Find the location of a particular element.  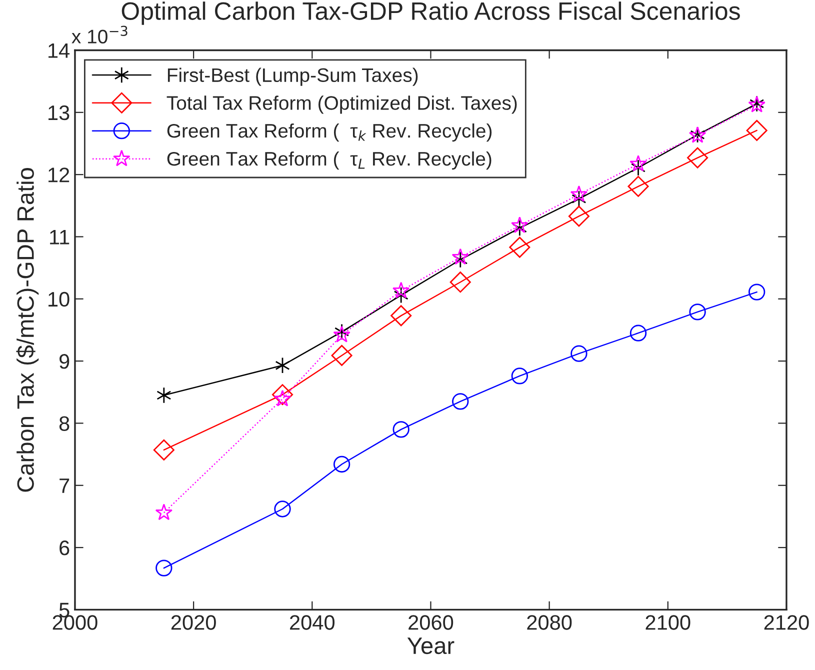

y-tick-label: 7 is located at coordinates (65, 485).